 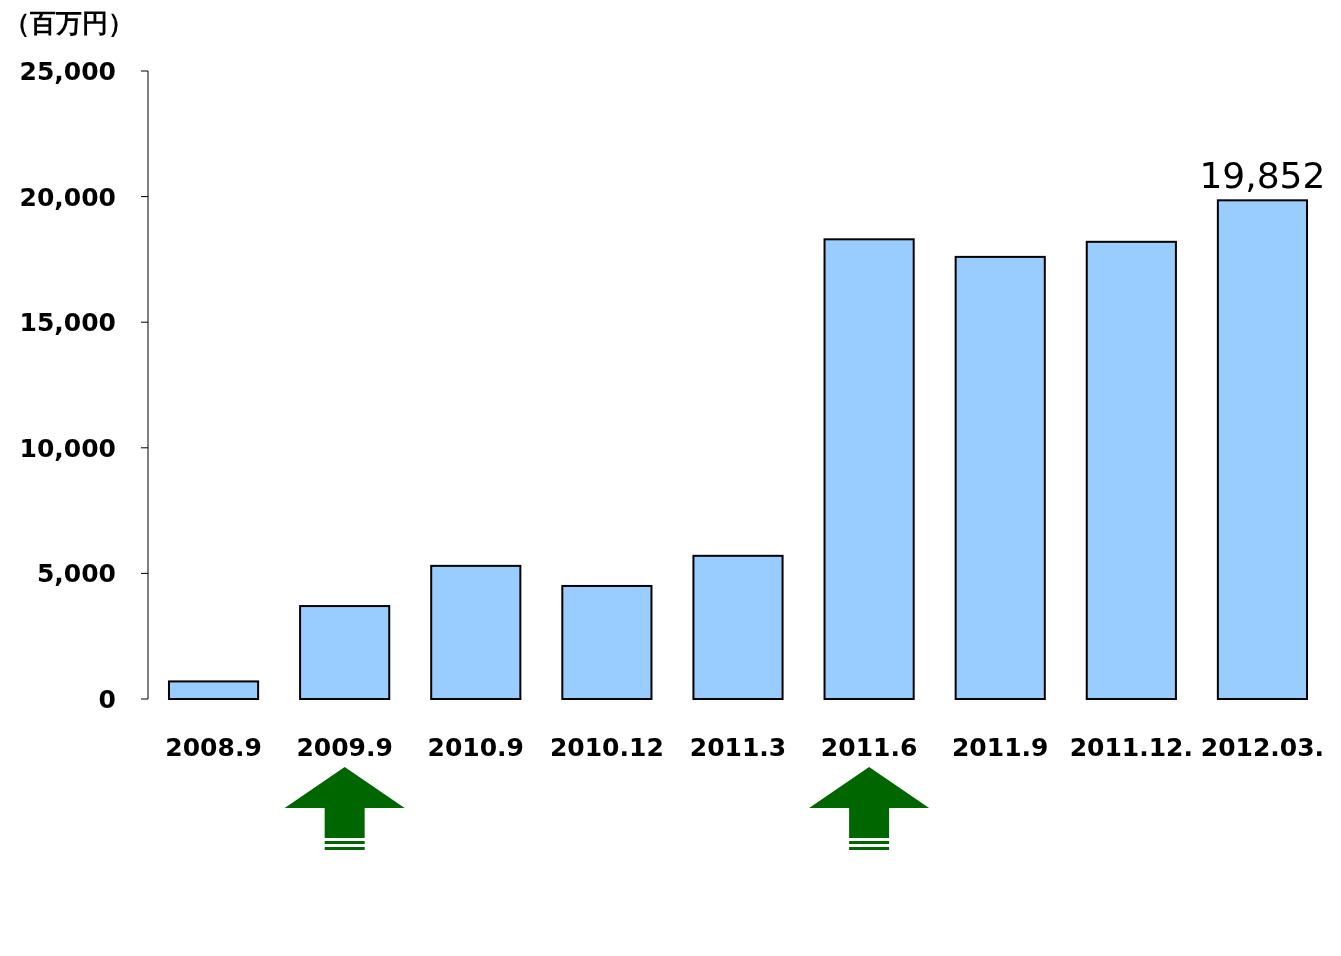 I want to click on x-tick-label: 2010.12, so click(x=606, y=747).